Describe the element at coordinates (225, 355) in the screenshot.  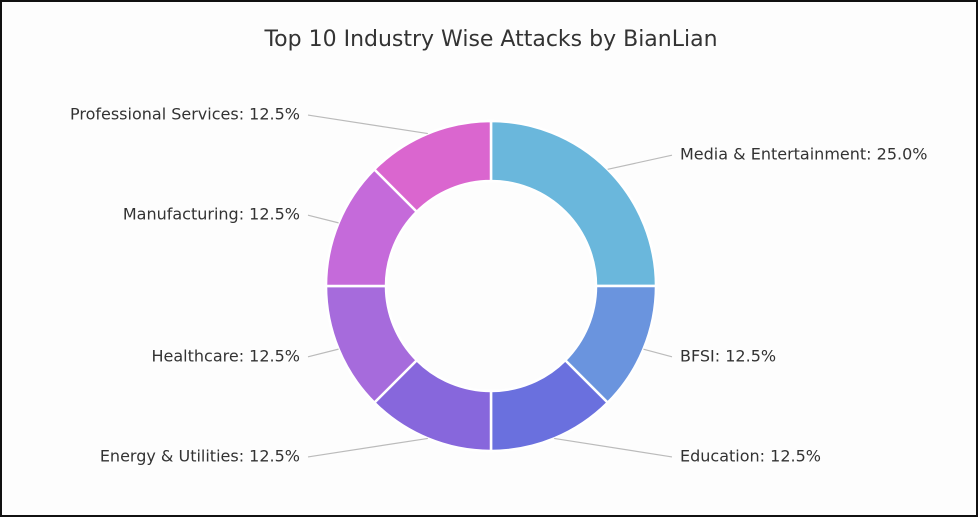
I see `data-label: Healthcare: 12.5%` at that location.